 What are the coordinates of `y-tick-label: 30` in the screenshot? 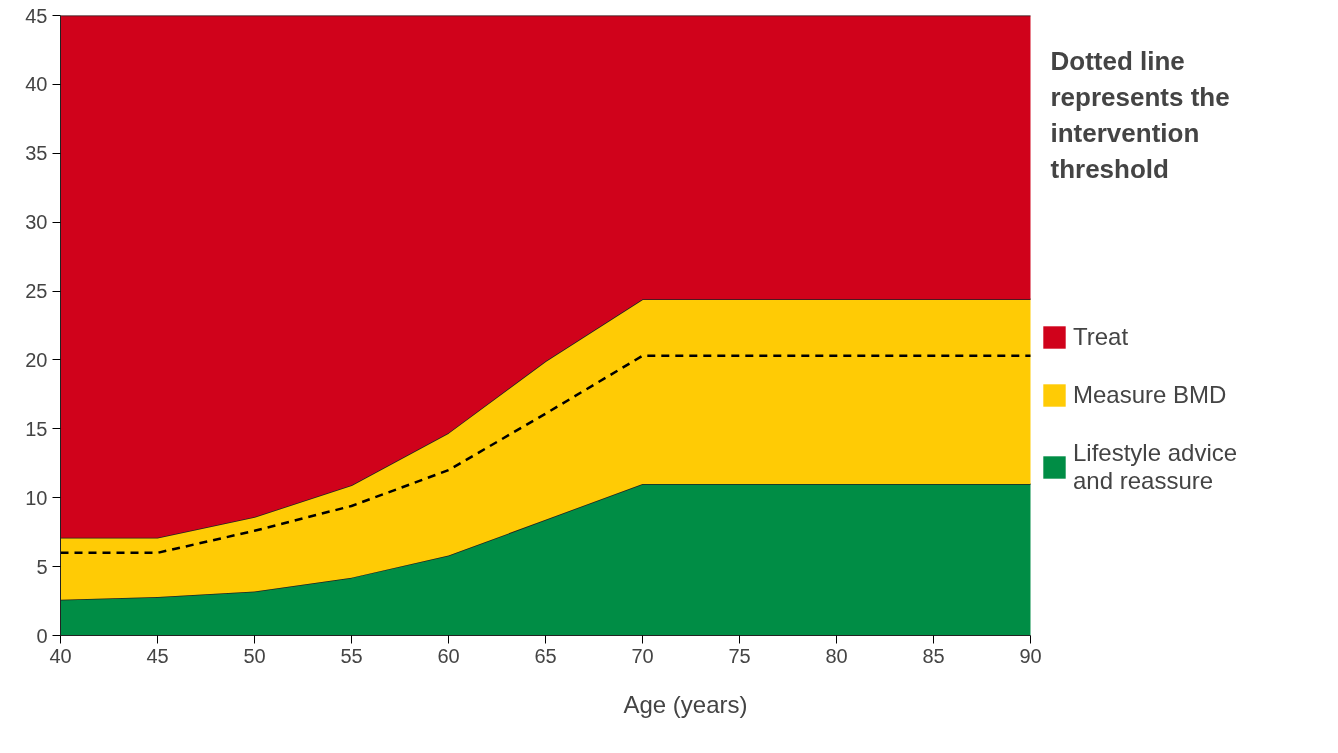 It's located at (36, 222).